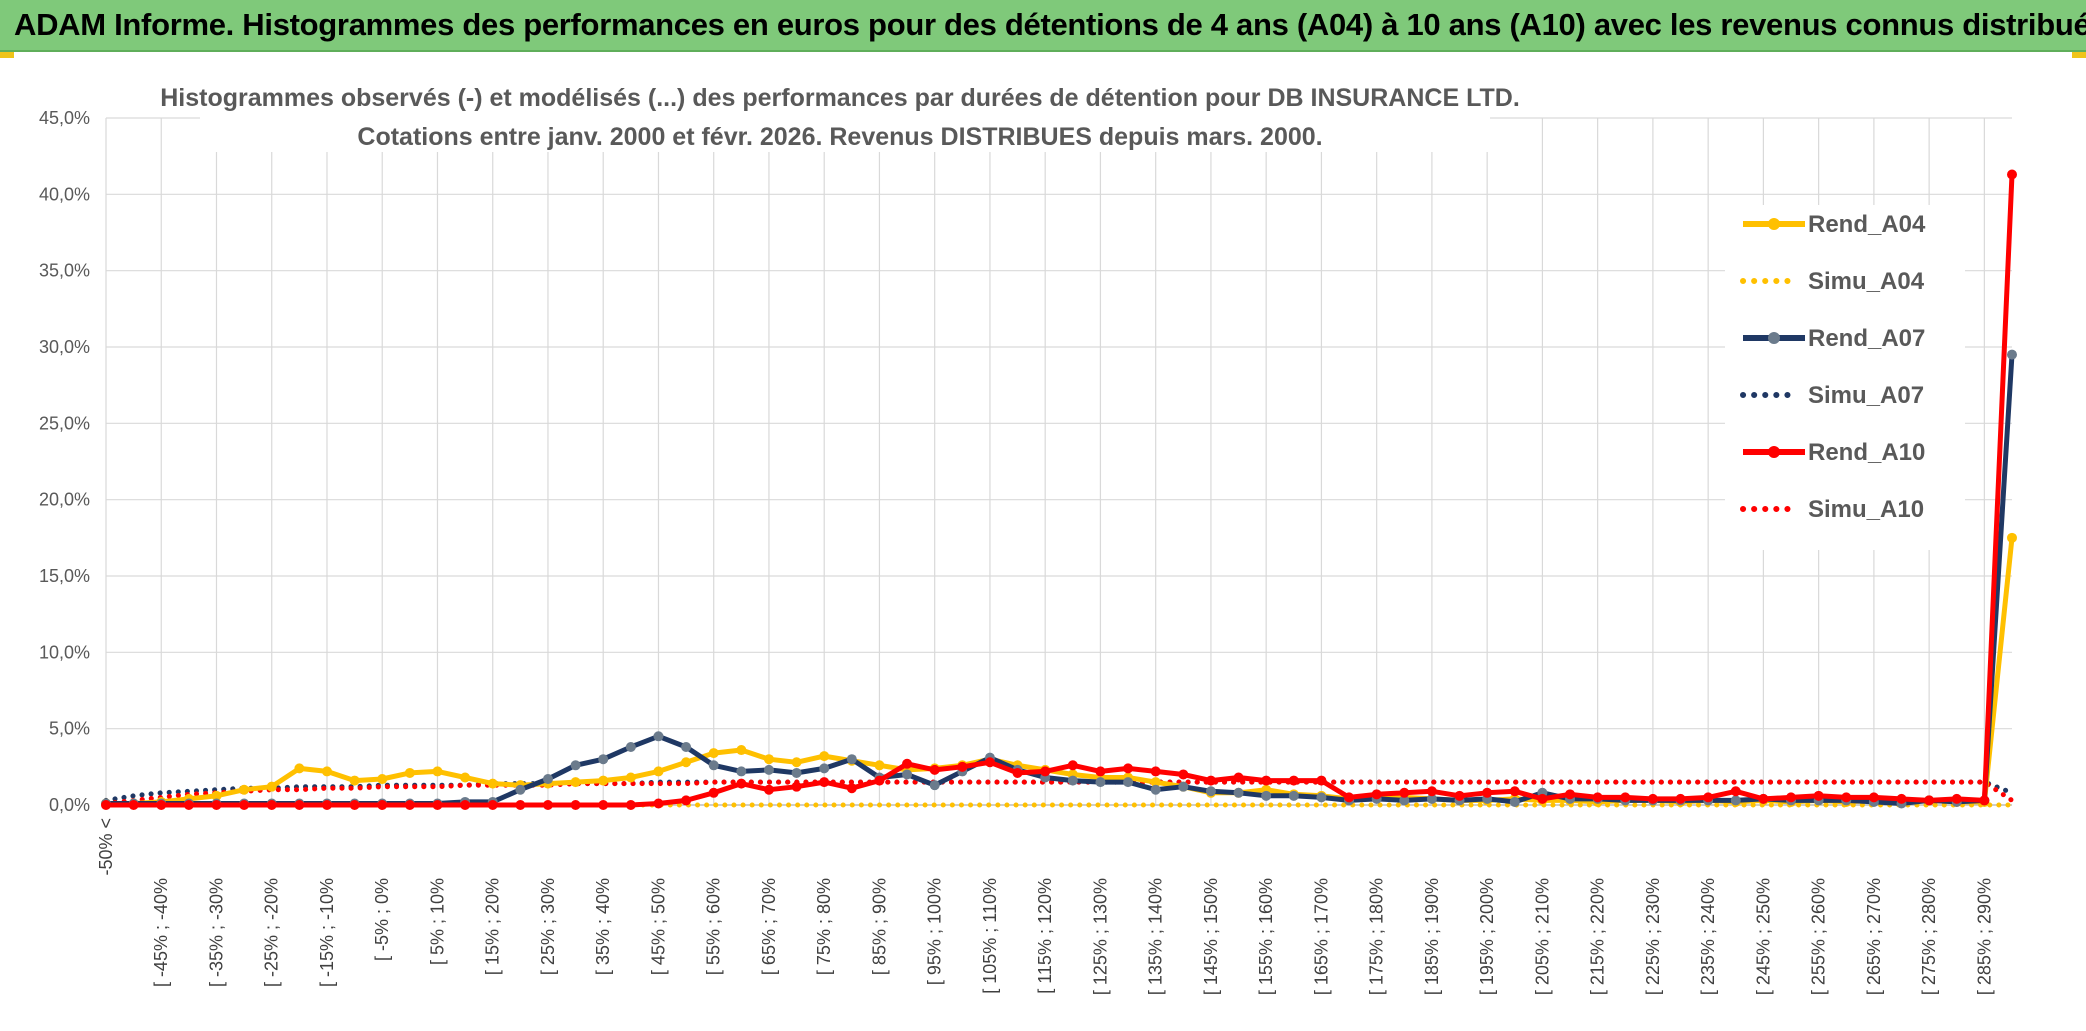 The height and width of the screenshot is (1031, 2086). I want to click on x-tick-label: [ 75% ; 80%, so click(824, 926).